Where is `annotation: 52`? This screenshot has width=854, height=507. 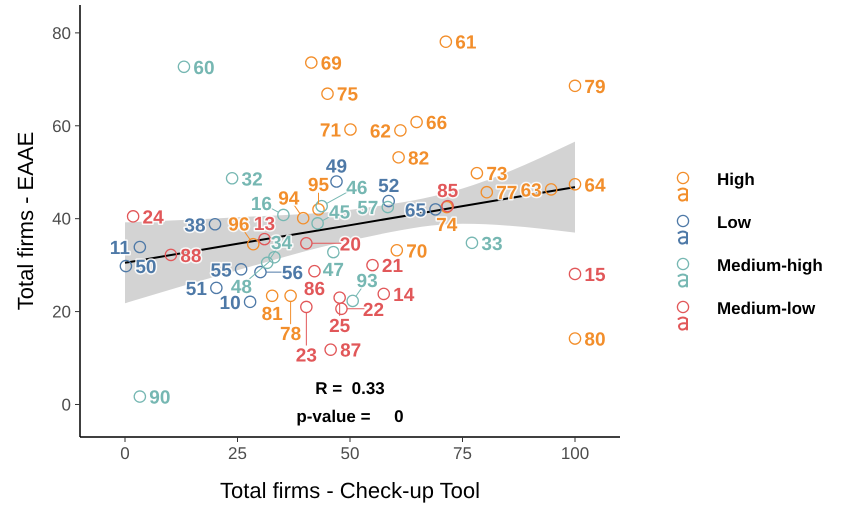 annotation: 52 is located at coordinates (389, 187).